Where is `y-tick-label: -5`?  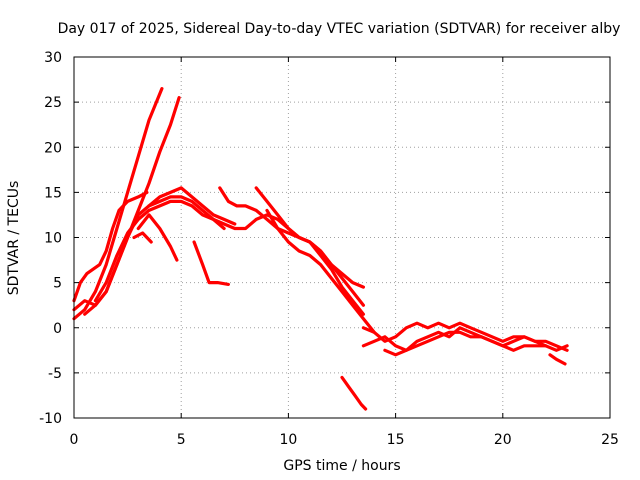 y-tick-label: -5 is located at coordinates (55, 374).